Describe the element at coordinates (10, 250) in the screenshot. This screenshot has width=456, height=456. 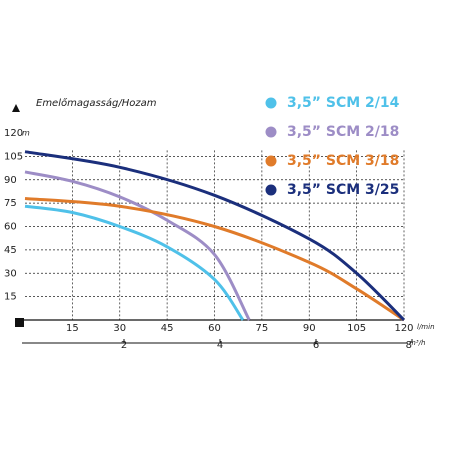
I see `y-tick-label: 45` at that location.